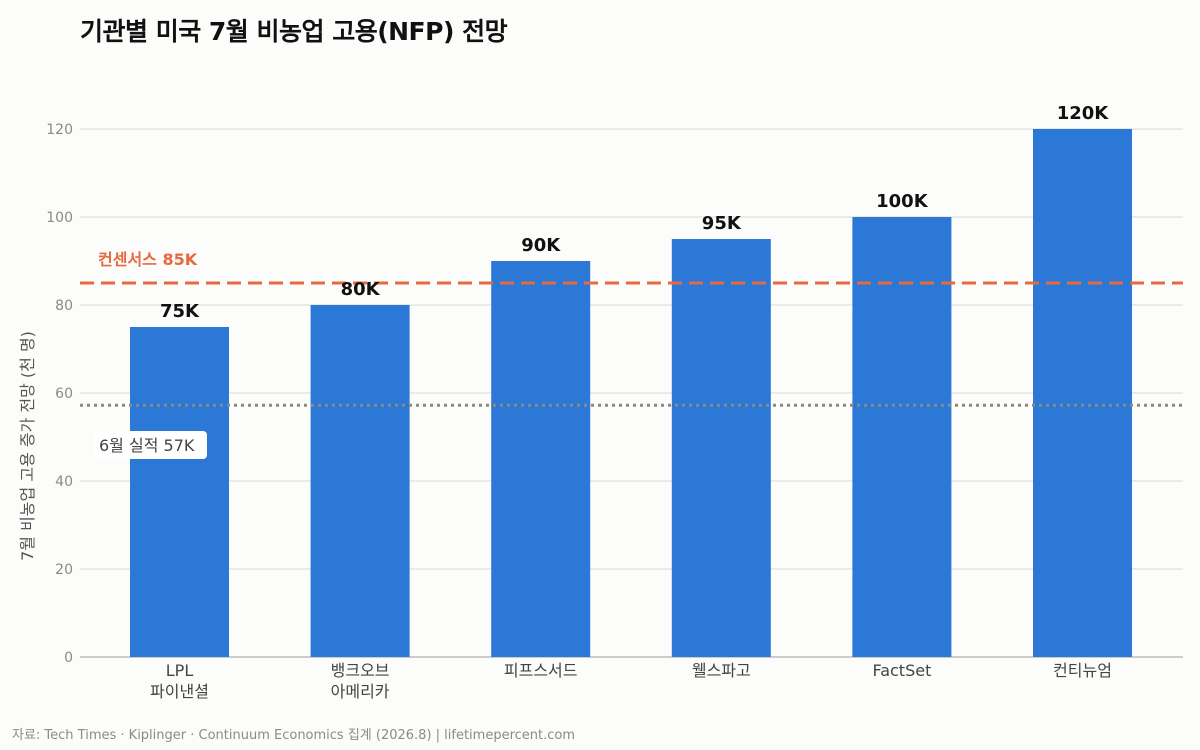  Describe the element at coordinates (1083, 113) in the screenshot. I see `bar-value-label: 120K` at that location.